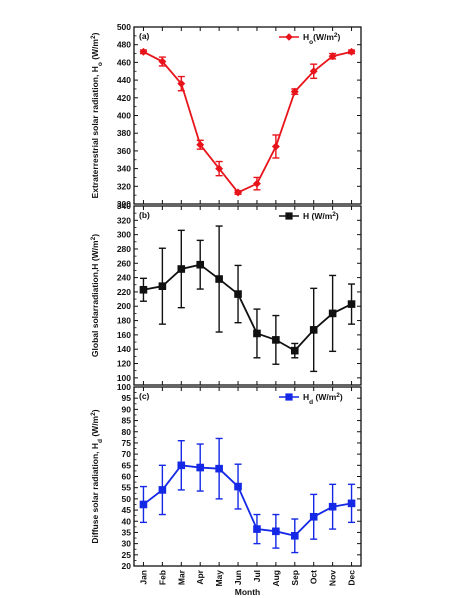 The height and width of the screenshot is (598, 474). What do you see at coordinates (95, 493) in the screenshot?
I see `y-axis-label-main: Diffuse solar radiation, H` at bounding box center [95, 493].